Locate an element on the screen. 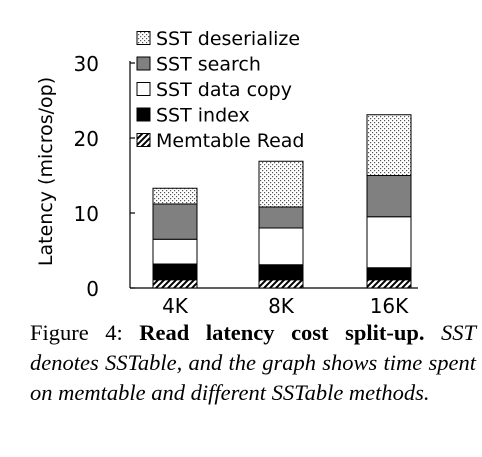 This screenshot has height=457, width=482. legend-label: Memtable Read is located at coordinates (230, 141).